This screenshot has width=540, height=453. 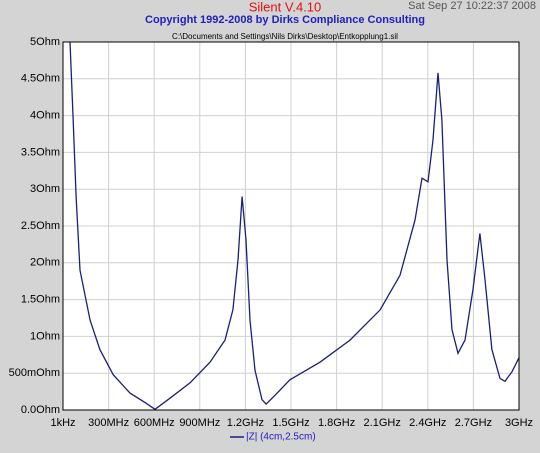 I want to click on x-tick-label: 1.8GHz, so click(x=336, y=423).